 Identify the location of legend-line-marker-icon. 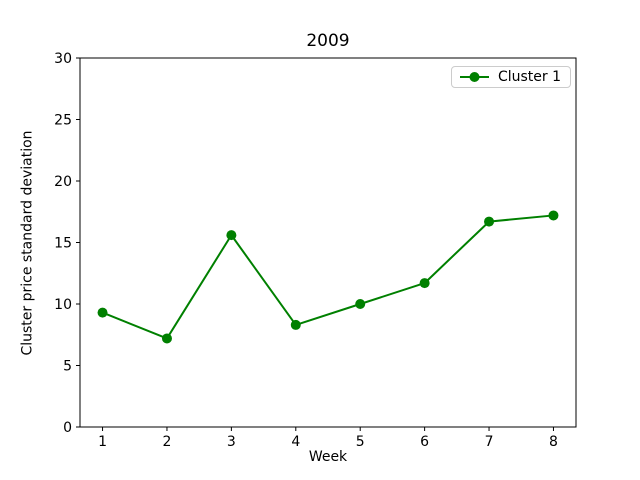
(474, 77).